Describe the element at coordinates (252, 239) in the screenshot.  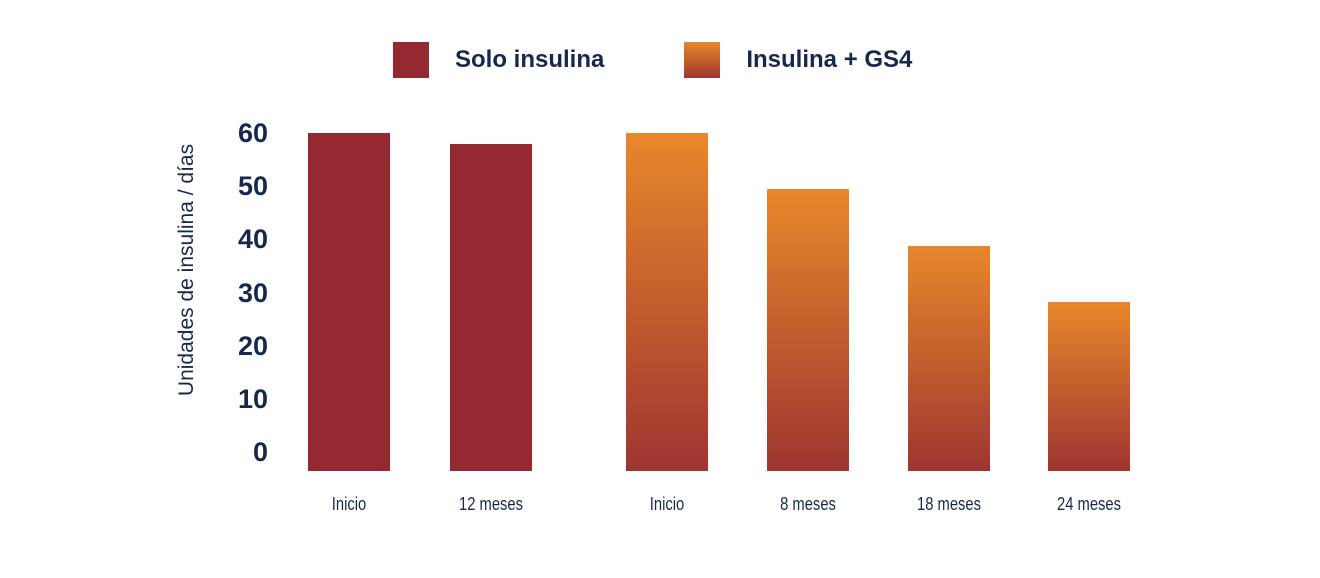
I see `y-tick-40: 40` at that location.